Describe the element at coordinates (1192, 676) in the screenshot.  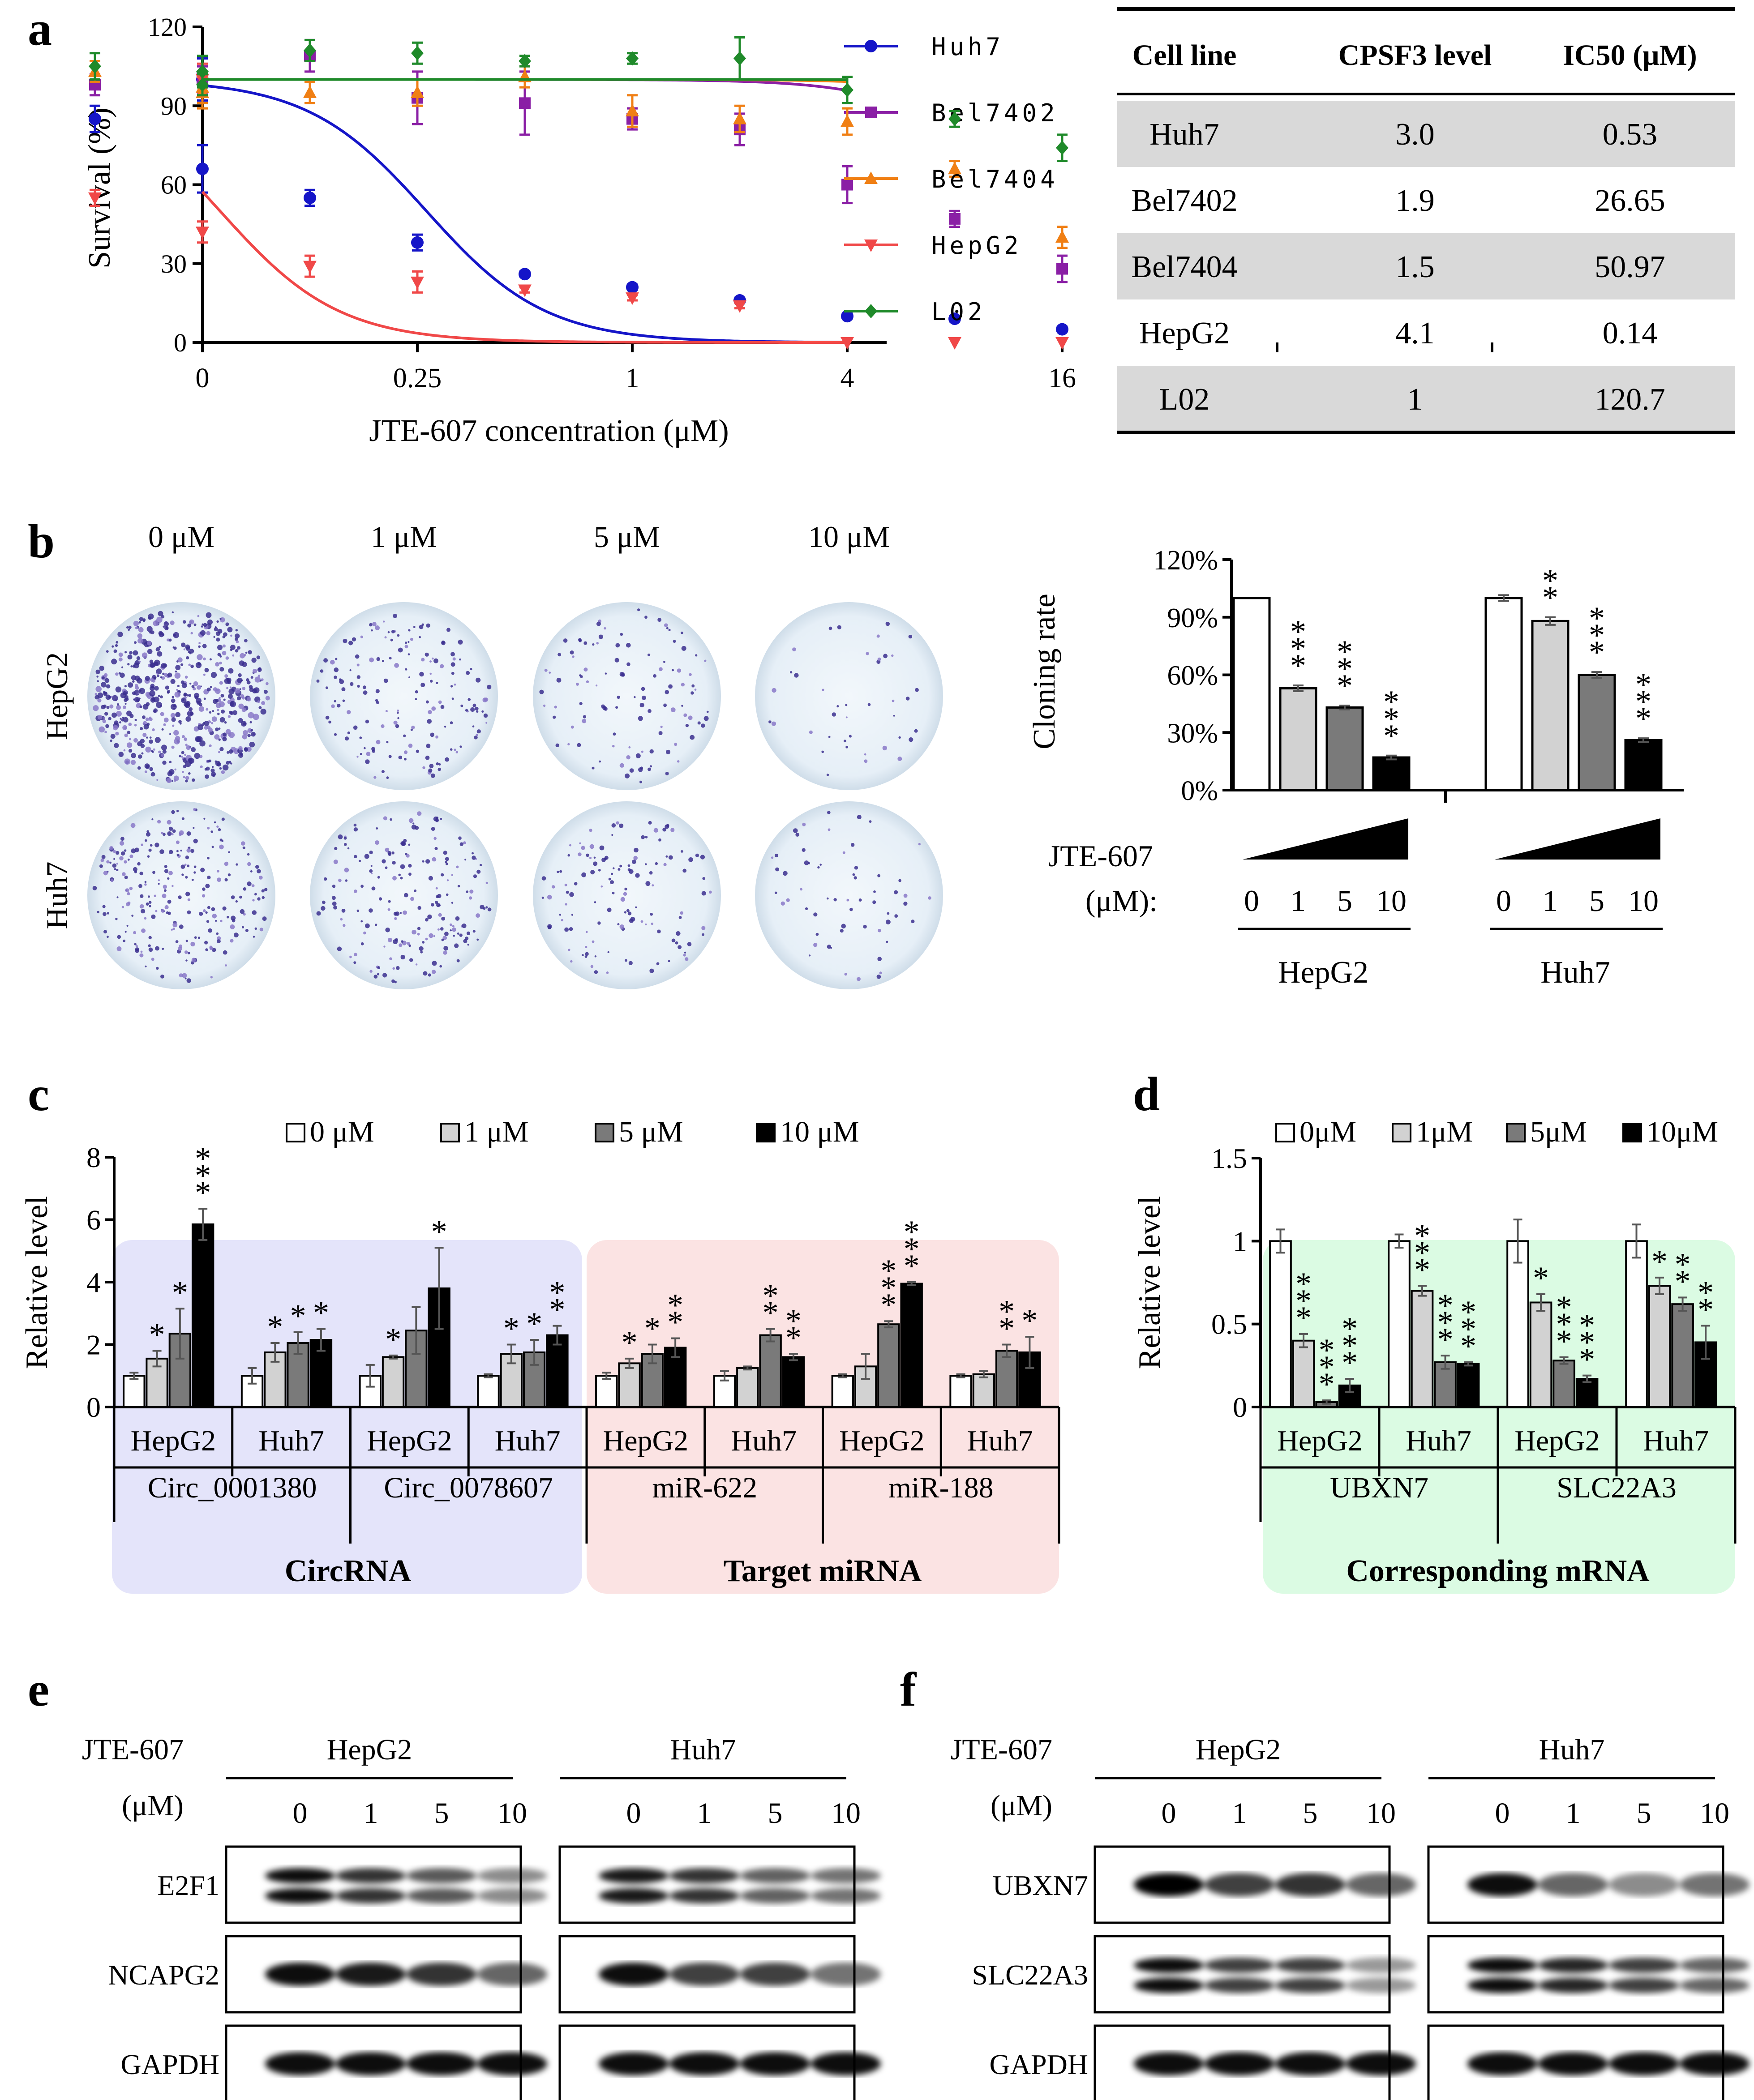
I see `b-y-tick-label: 60%` at that location.